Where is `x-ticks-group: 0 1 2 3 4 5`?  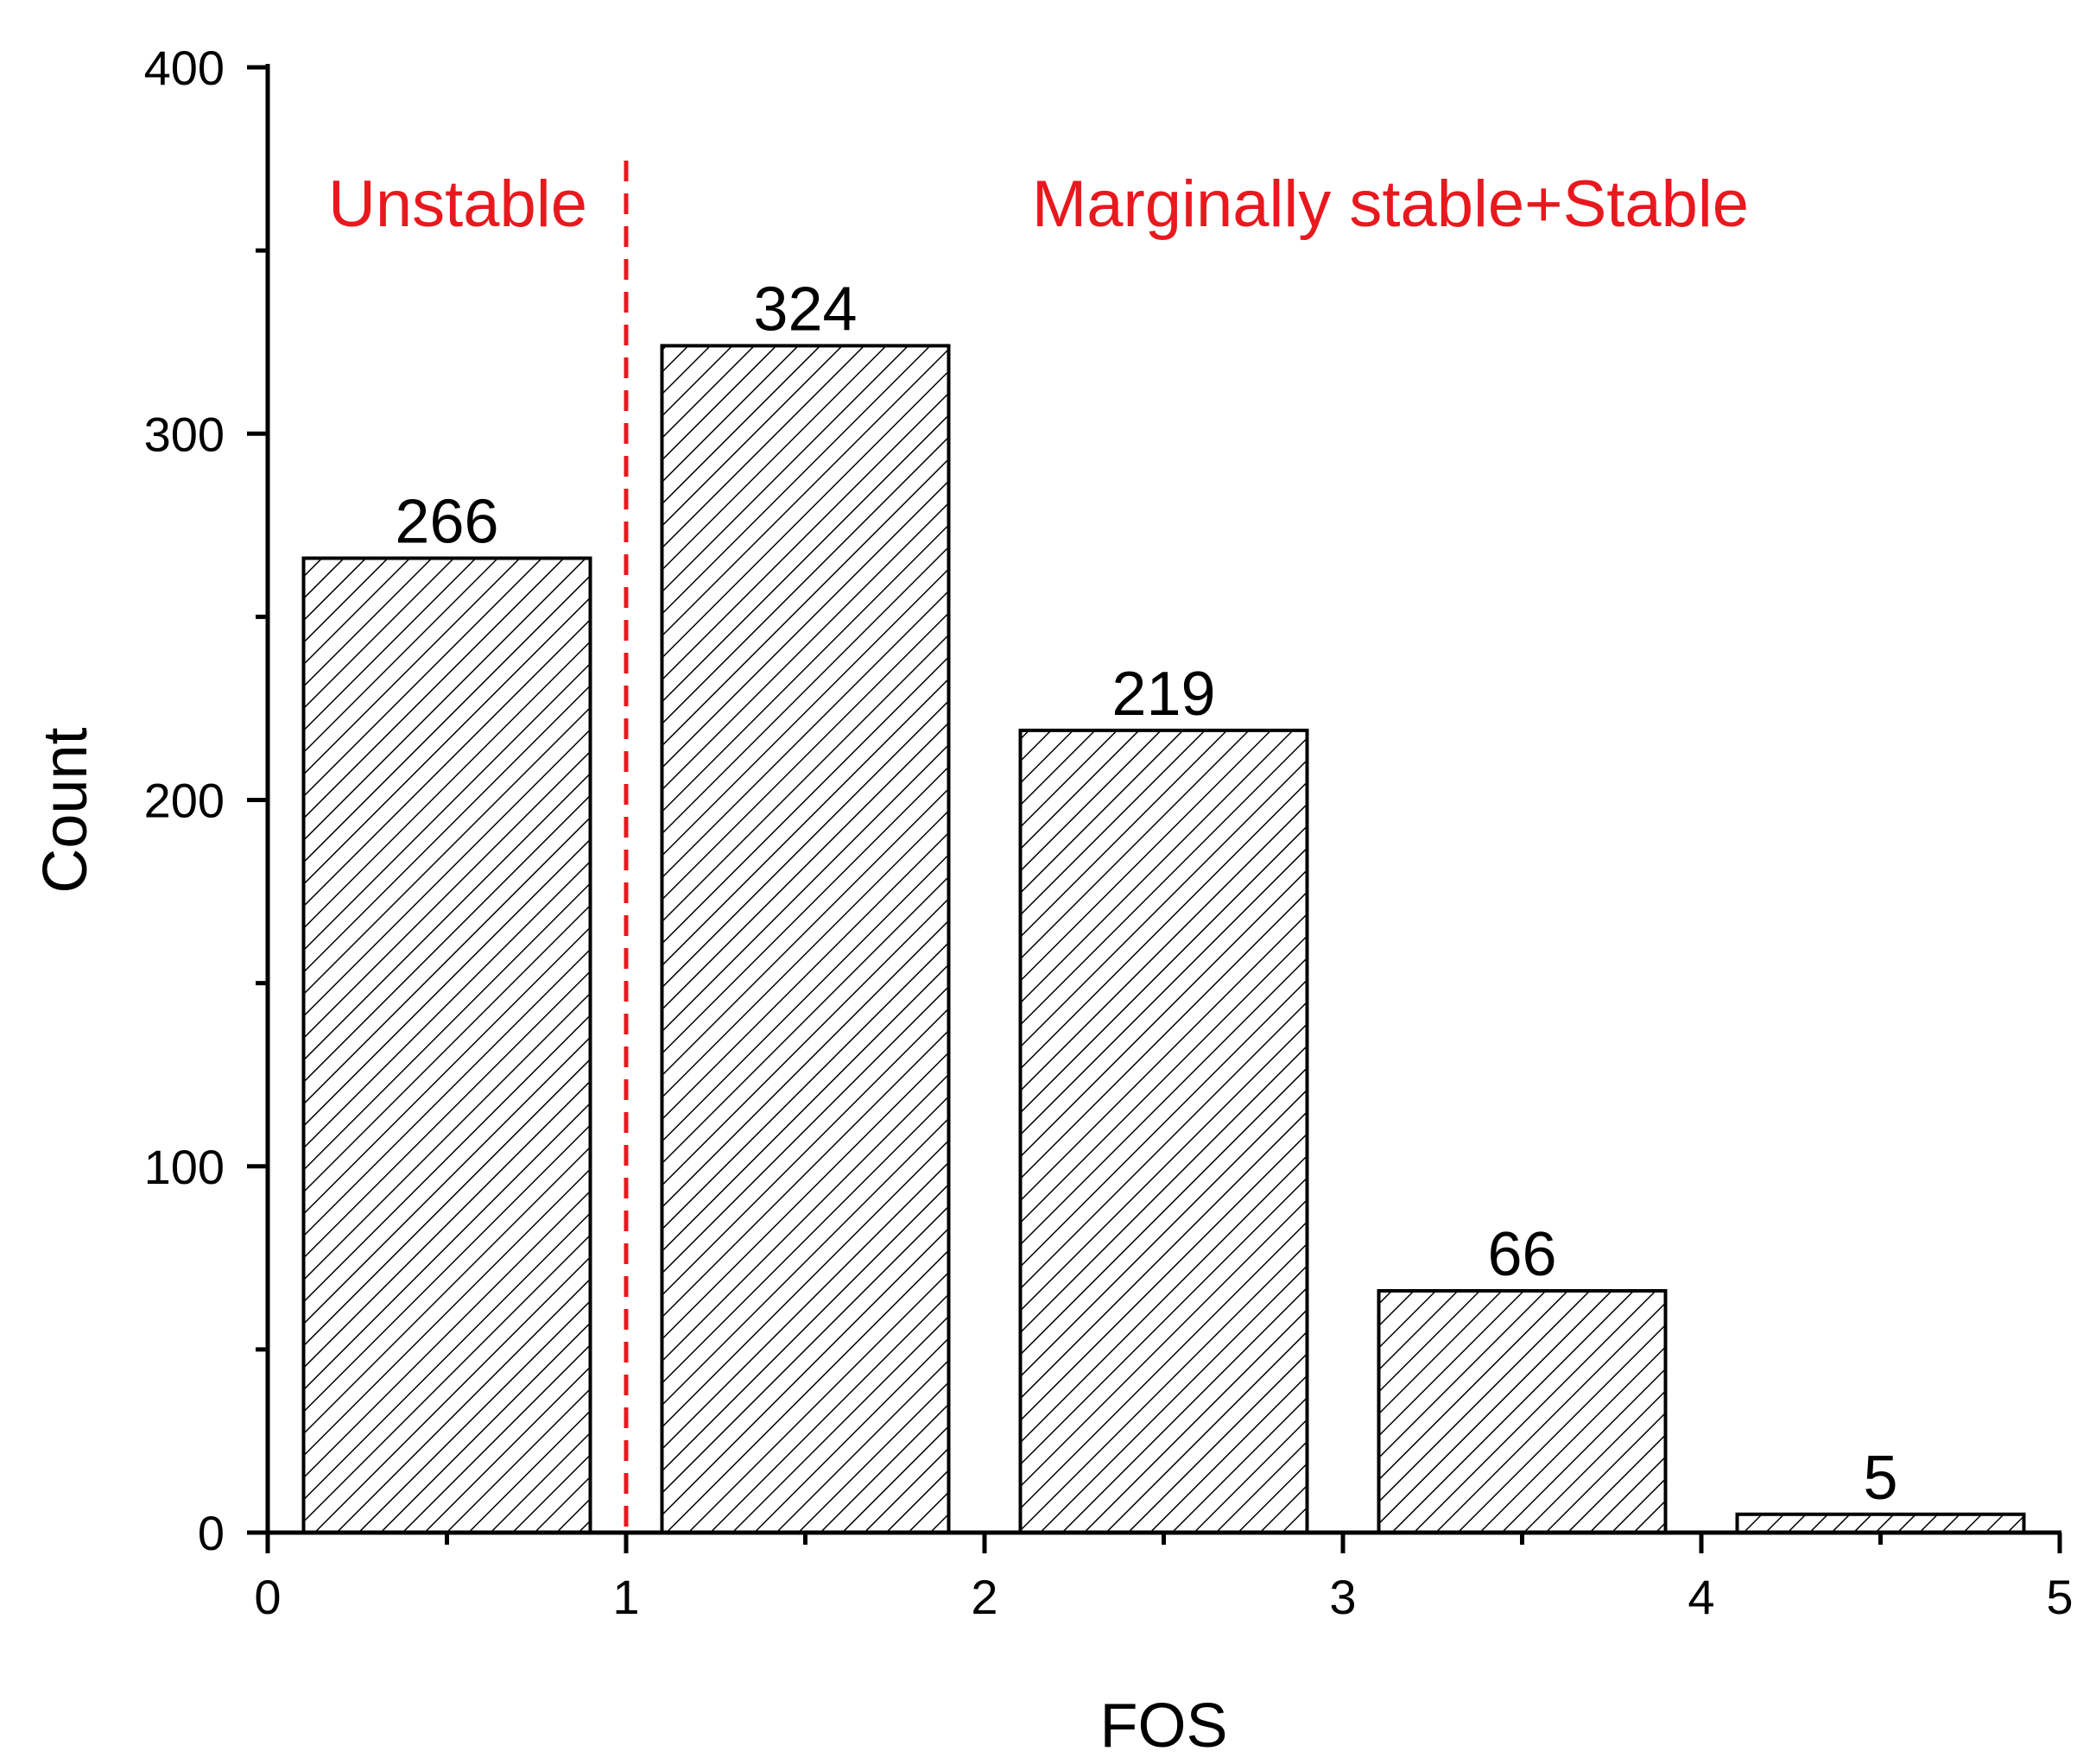
x-ticks-group: 0 1 2 3 4 5 is located at coordinates (1164, 1578).